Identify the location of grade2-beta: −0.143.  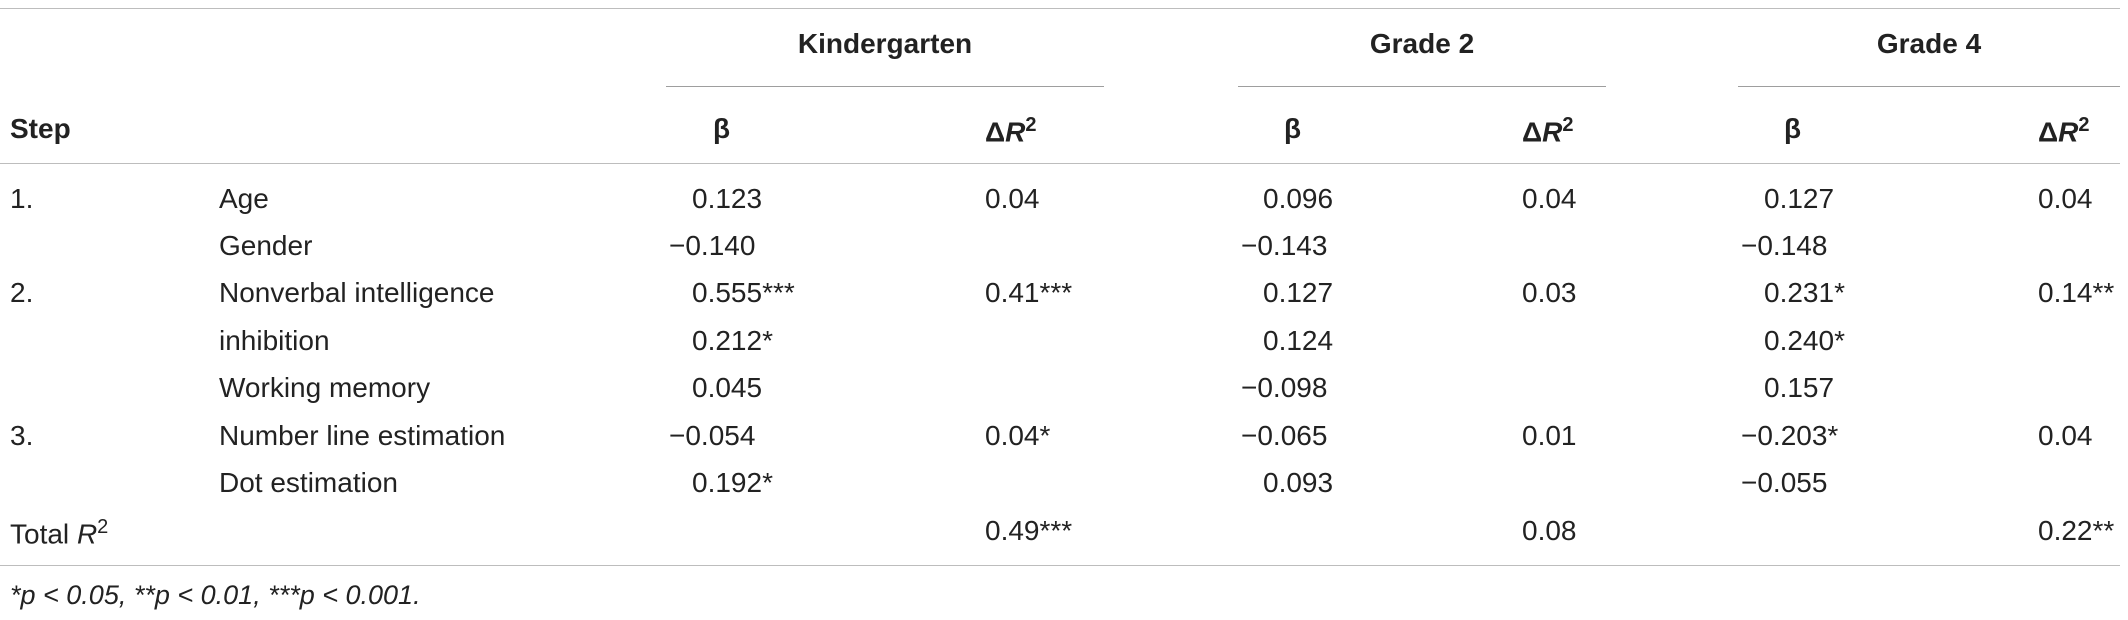
(1284, 245).